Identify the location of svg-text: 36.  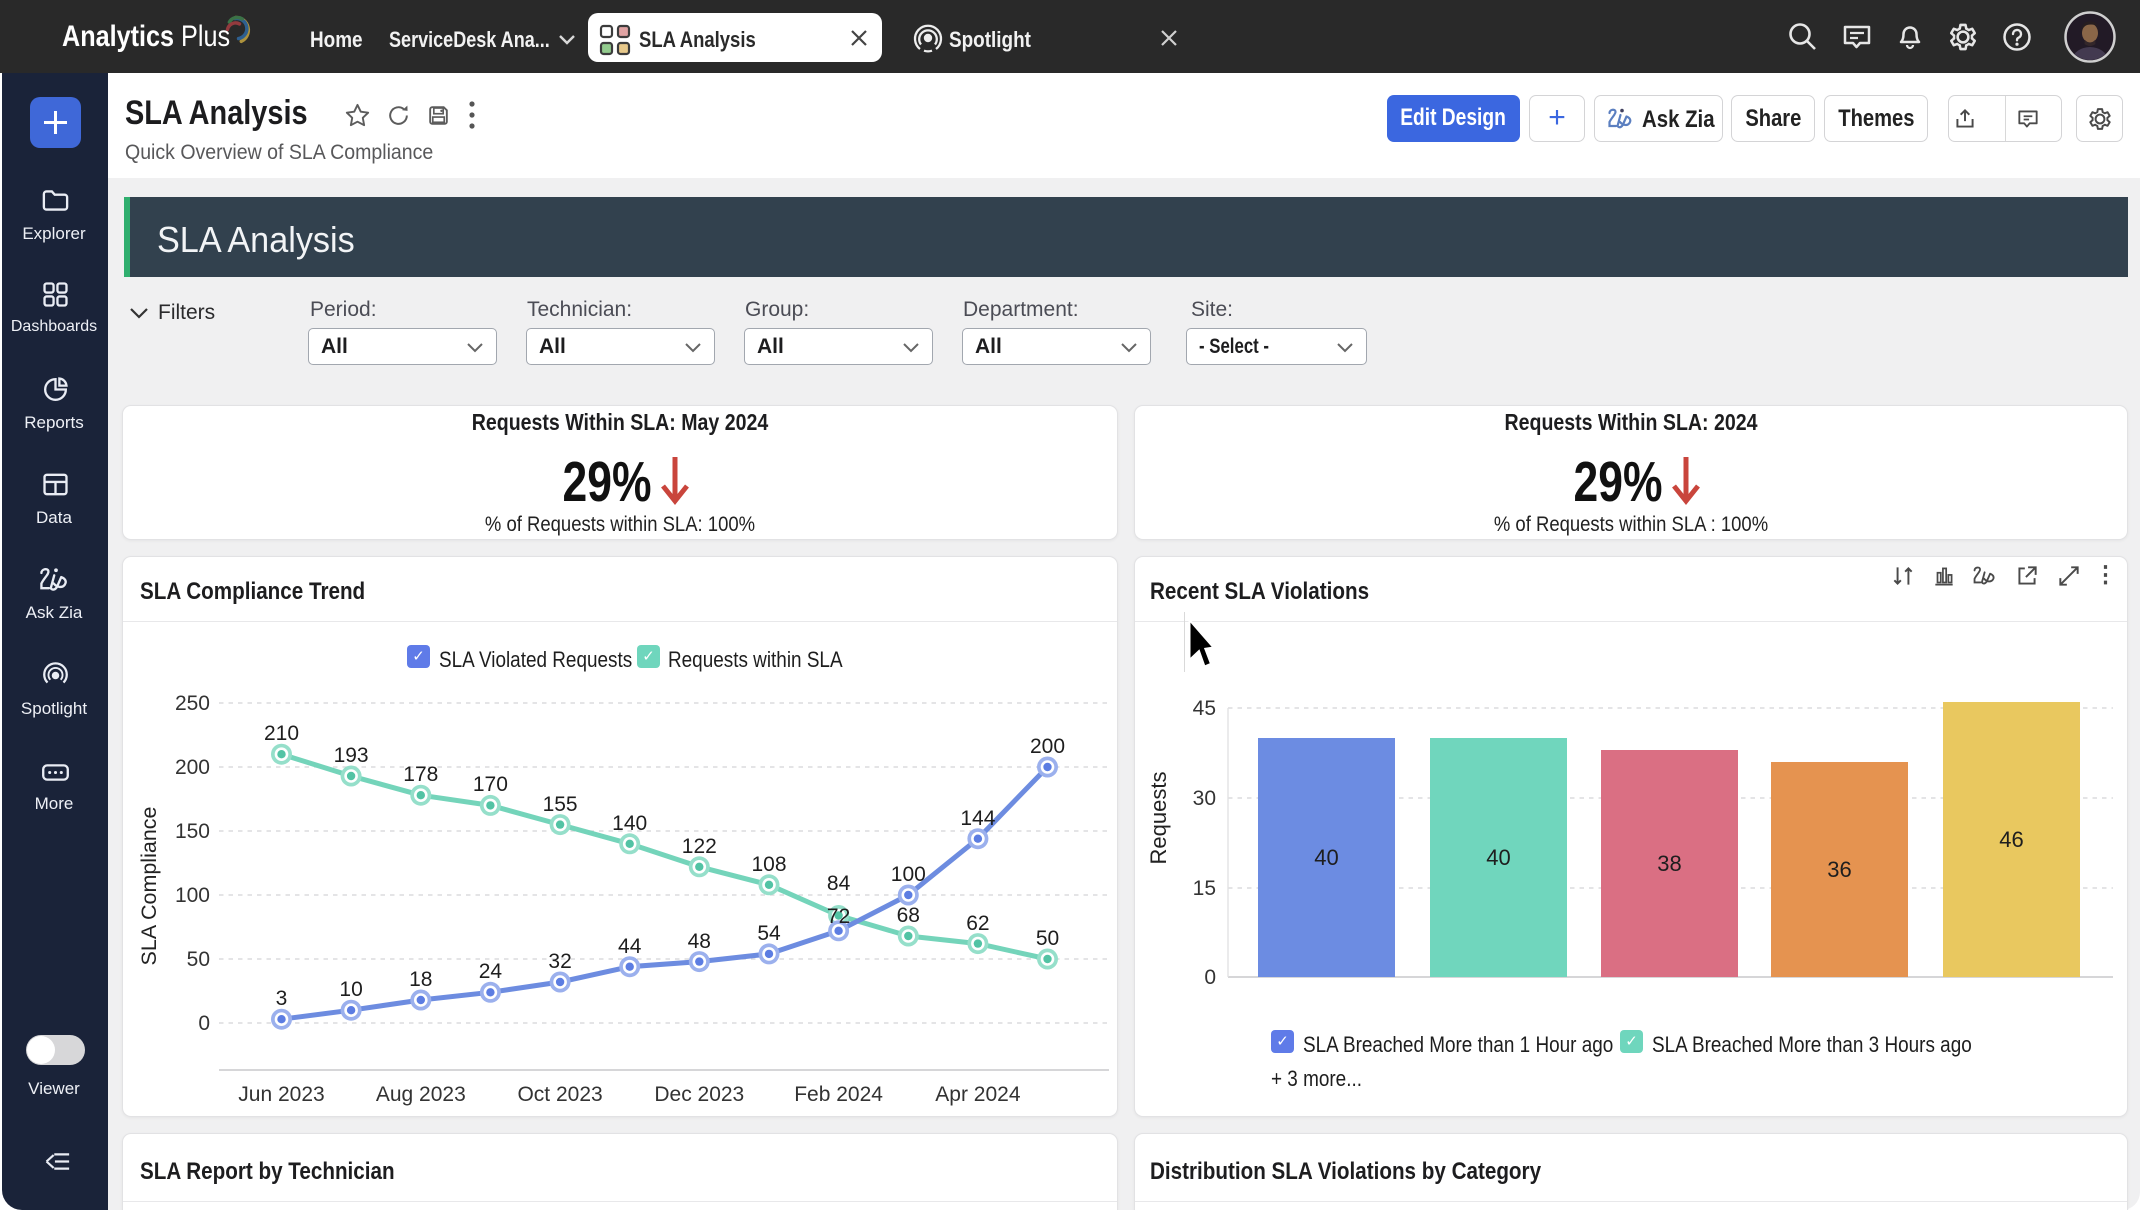
(1839, 869).